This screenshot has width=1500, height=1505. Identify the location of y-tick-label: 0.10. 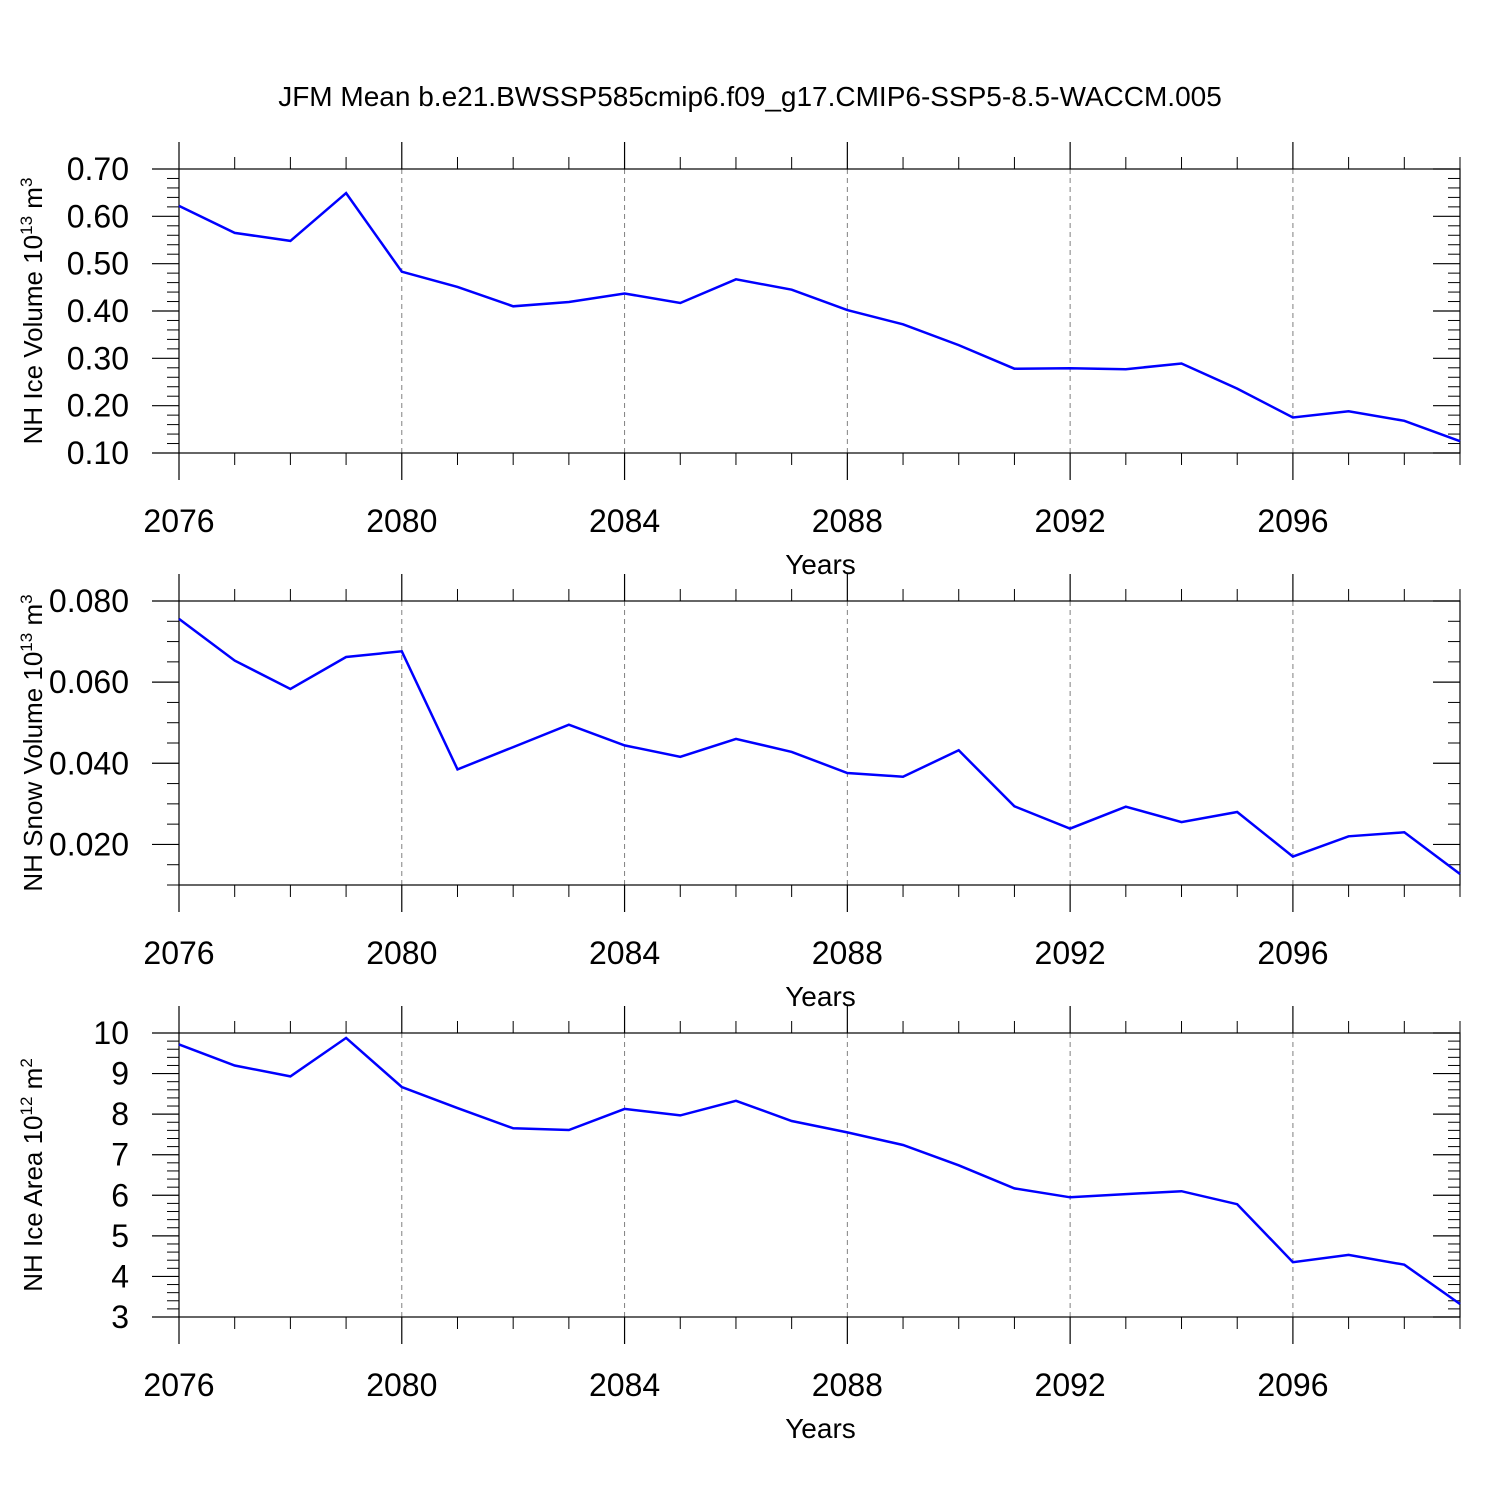
(98, 453).